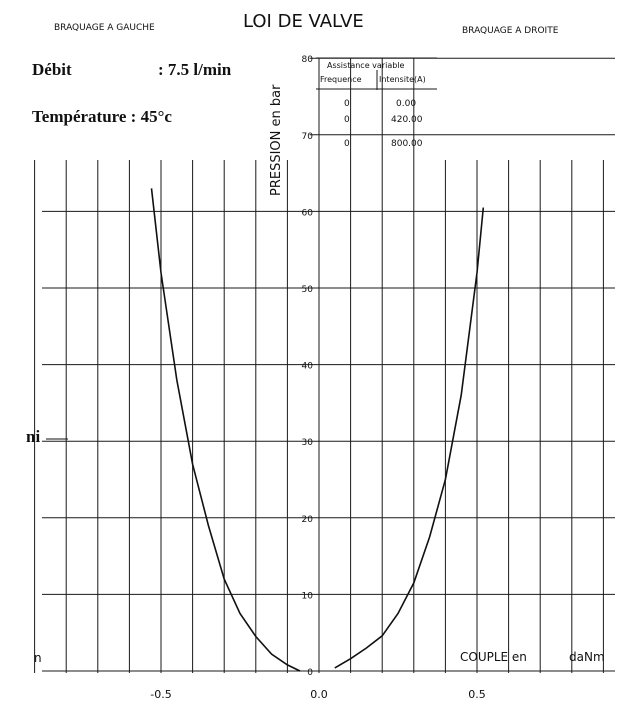 The height and width of the screenshot is (711, 635). What do you see at coordinates (347, 104) in the screenshot?
I see `table-row-1-freq: 0` at bounding box center [347, 104].